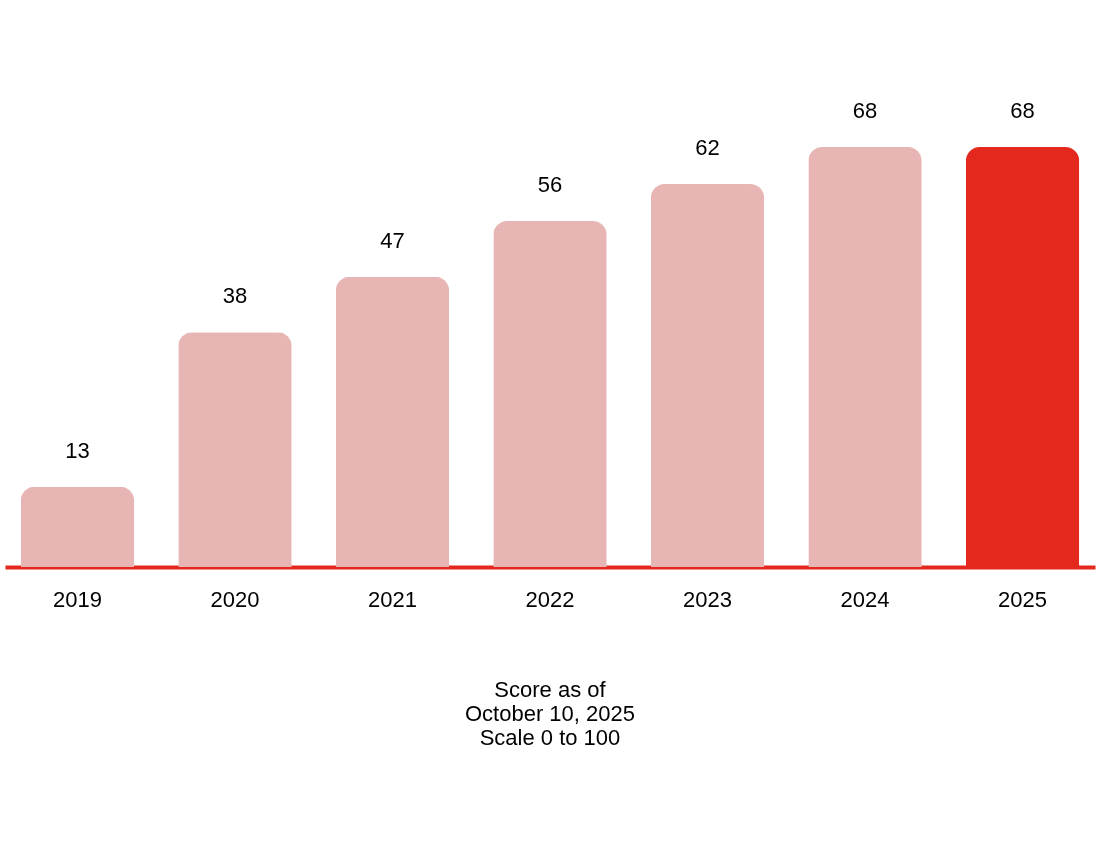 The width and height of the screenshot is (1116, 844). Describe the element at coordinates (550, 689) in the screenshot. I see `text: Score as of` at that location.